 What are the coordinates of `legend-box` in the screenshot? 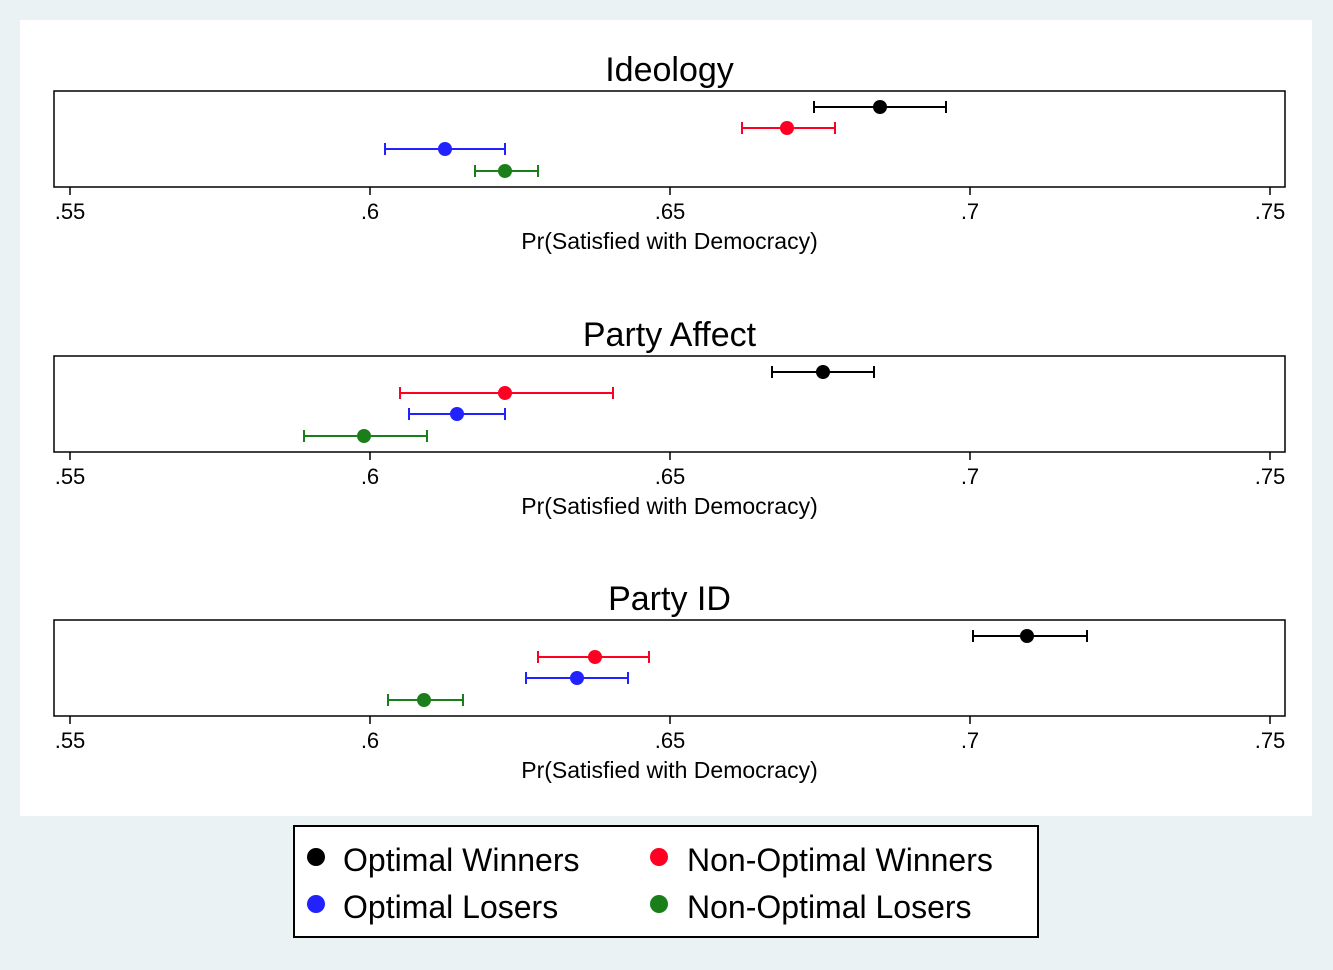 It's located at (666, 881).